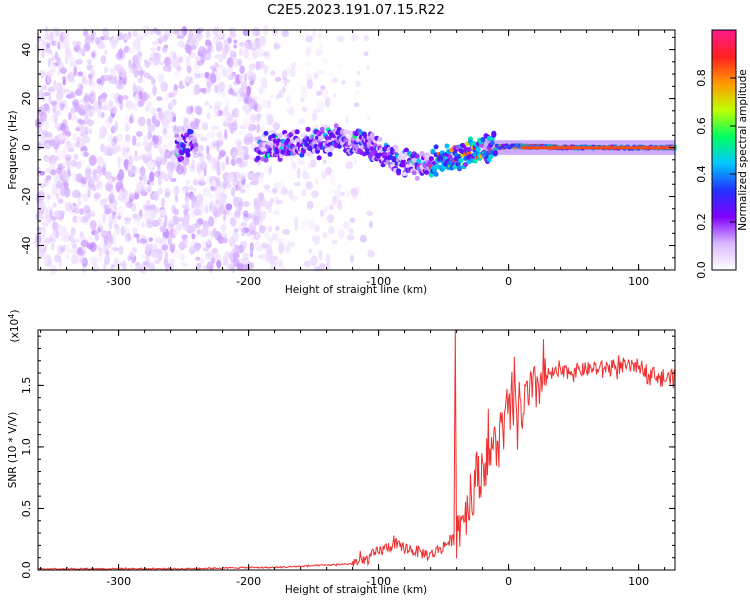  Describe the element at coordinates (26, 99) in the screenshot. I see `y-tick-label: 20` at that location.